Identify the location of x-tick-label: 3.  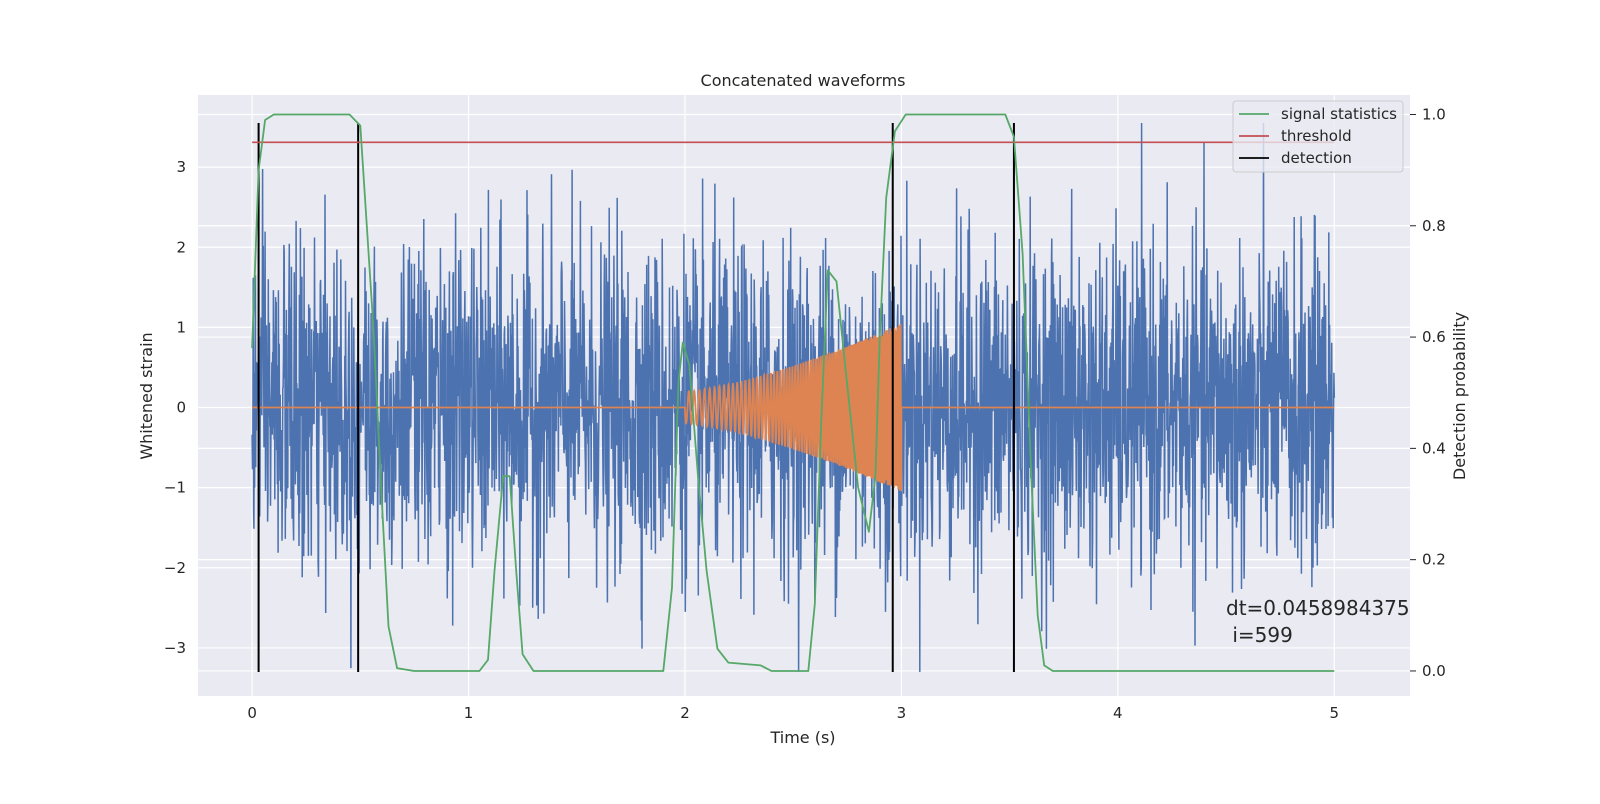
(902, 713).